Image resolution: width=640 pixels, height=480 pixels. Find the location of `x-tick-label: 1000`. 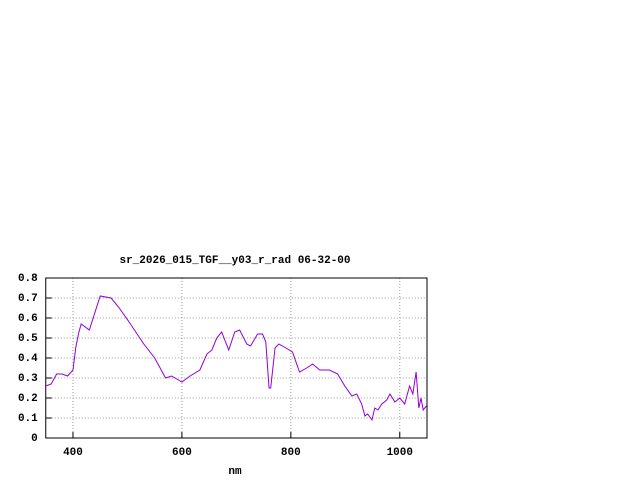

x-tick-label: 1000 is located at coordinates (400, 453).